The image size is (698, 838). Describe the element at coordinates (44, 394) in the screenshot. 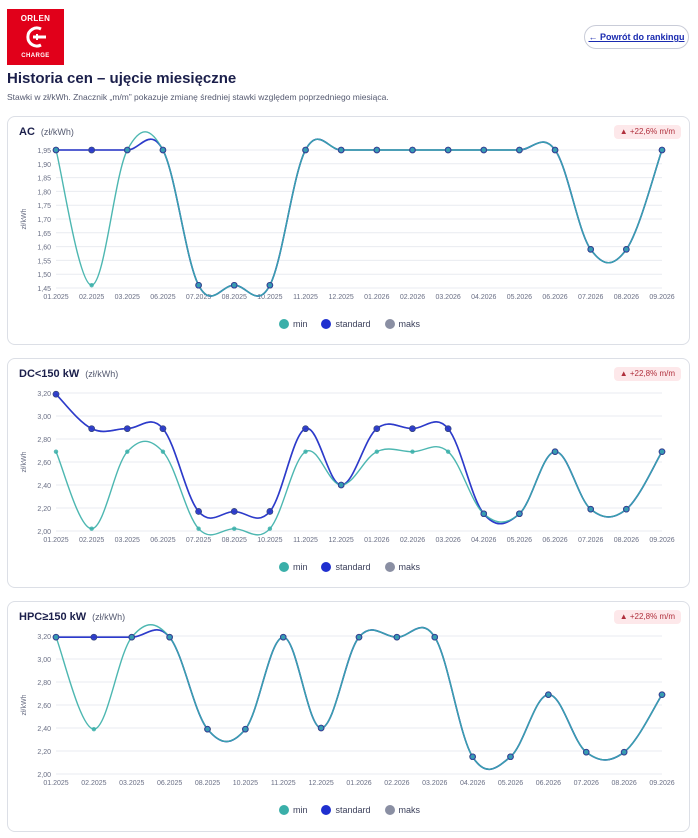

I see `y-tick-label: 3,20` at that location.